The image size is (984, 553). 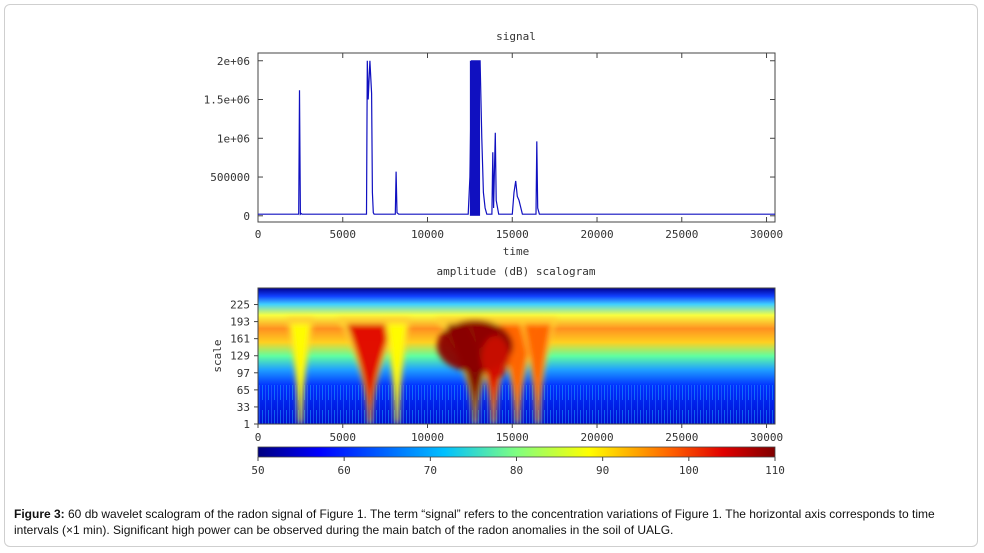 I want to click on scalogram-y-tick-label: 97, so click(x=243, y=373).